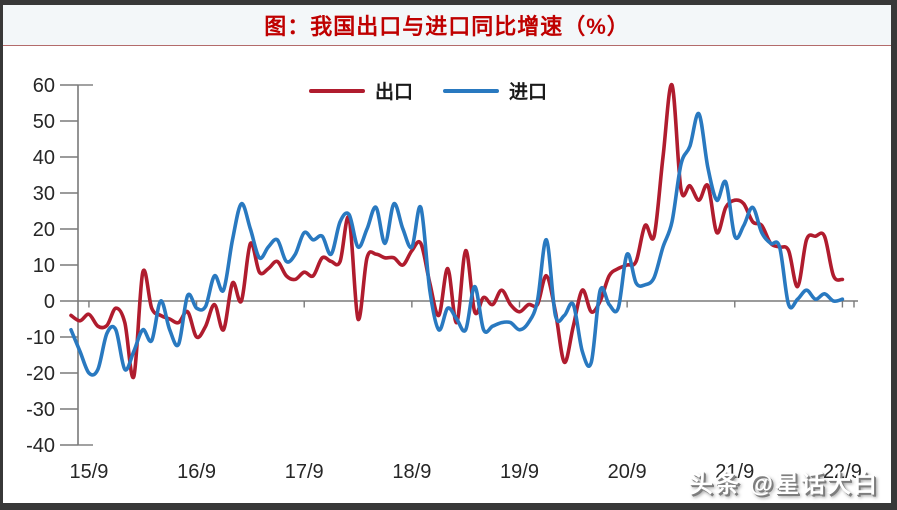 The image size is (897, 510). I want to click on y-axis-label: 40, so click(44, 158).